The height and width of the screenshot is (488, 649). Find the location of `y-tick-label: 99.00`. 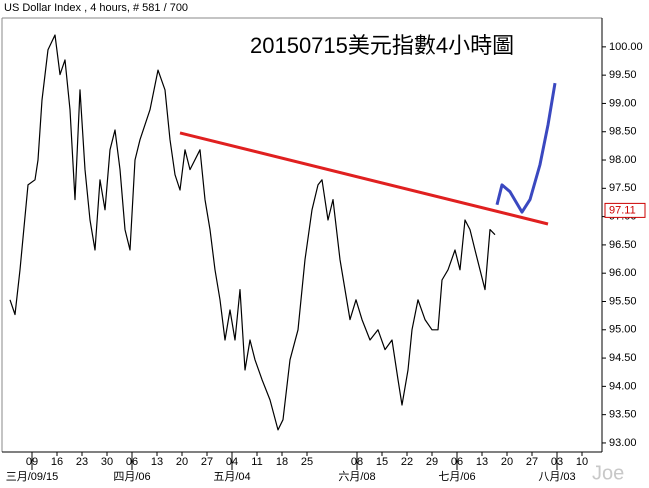

y-tick-label: 99.00 is located at coordinates (623, 103).